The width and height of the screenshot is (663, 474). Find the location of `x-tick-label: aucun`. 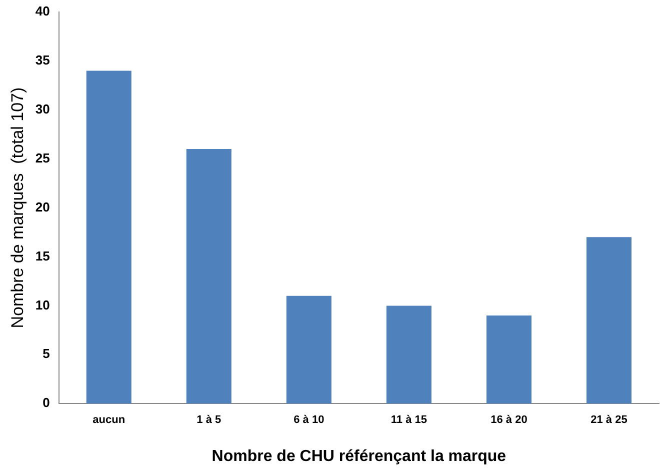

x-tick-label: aucun is located at coordinates (109, 420).